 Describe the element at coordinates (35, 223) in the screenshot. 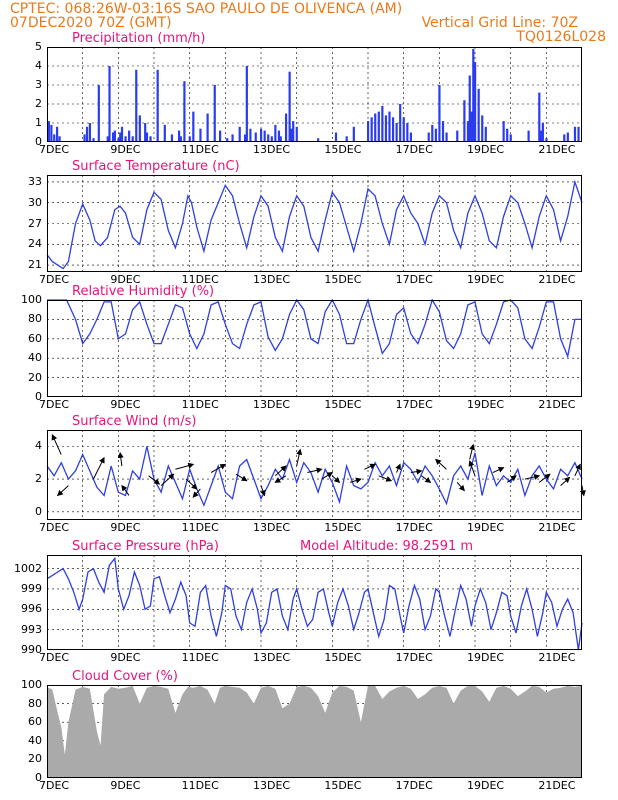

I see `y-tick-label: 27` at that location.